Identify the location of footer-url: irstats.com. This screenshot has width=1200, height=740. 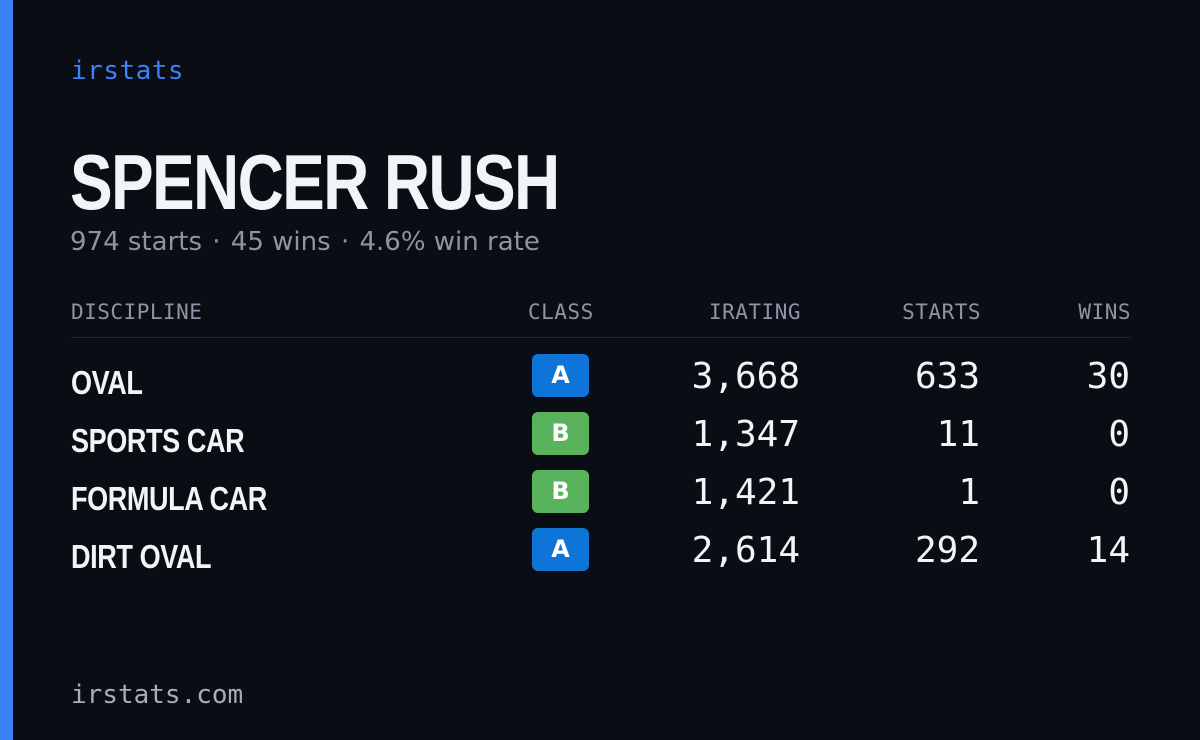
(157, 695).